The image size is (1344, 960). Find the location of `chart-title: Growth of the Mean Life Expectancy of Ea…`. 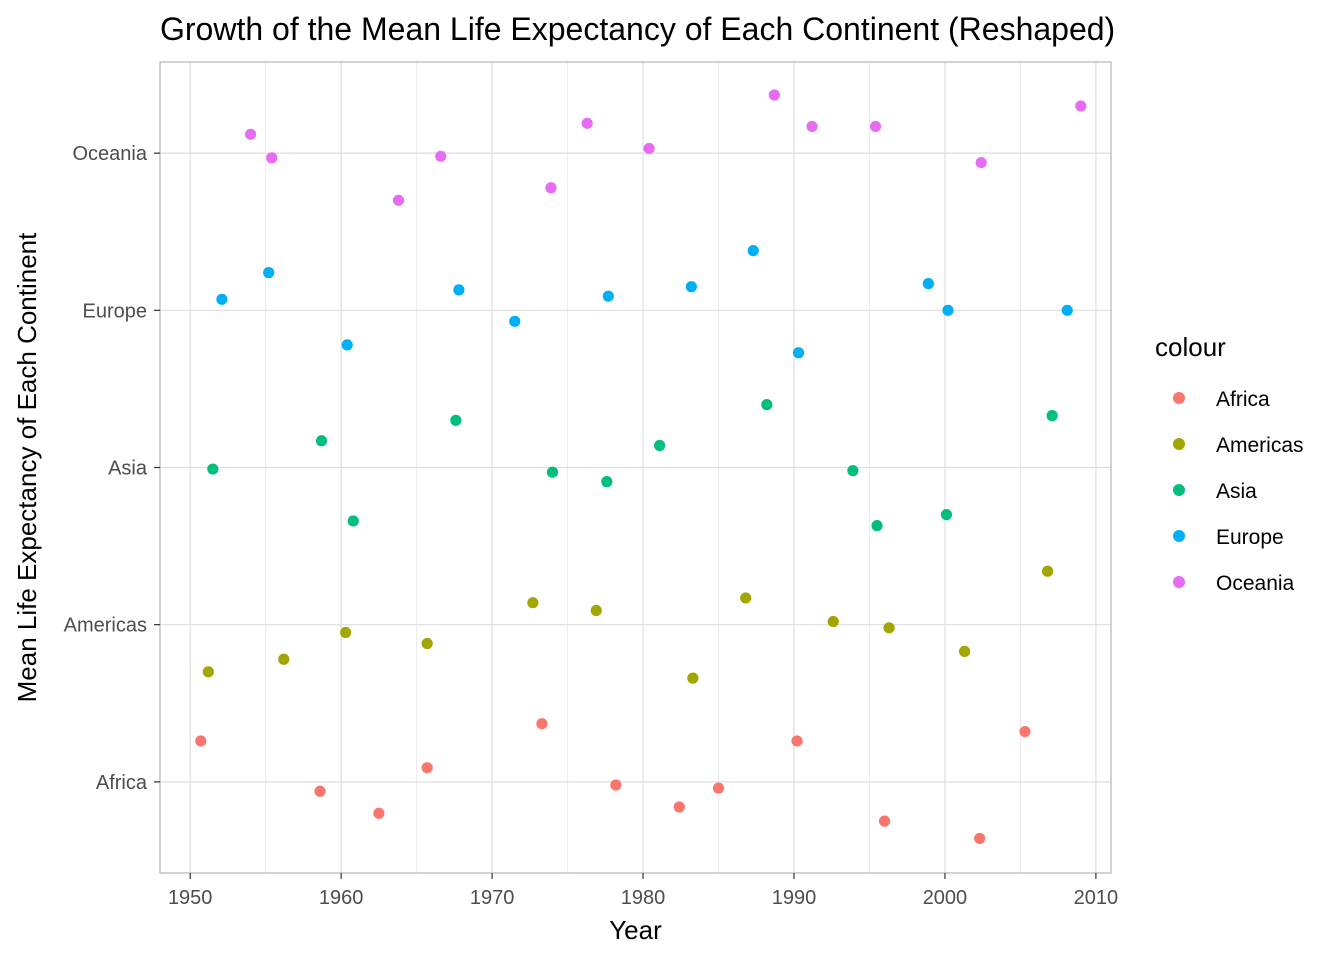

chart-title: Growth of the Mean Life Expectancy of Ea… is located at coordinates (637, 29).